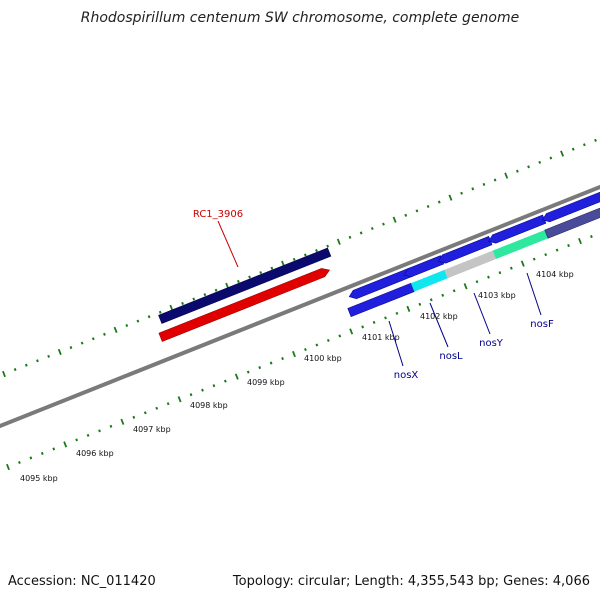  Describe the element at coordinates (228, 244) in the screenshot. I see `rc1-3906-leader` at that location.